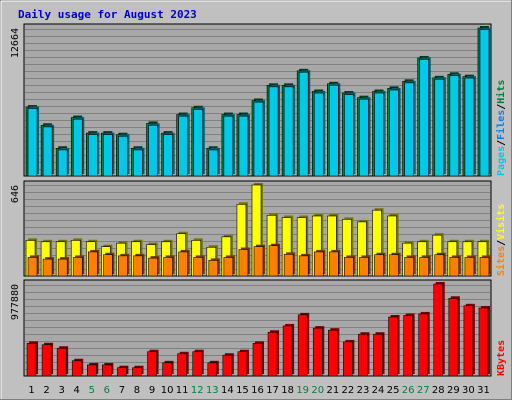 This screenshot has height=400, width=512. What do you see at coordinates (107, 14) in the screenshot?
I see `chart-title: Daily usage for August 2023` at bounding box center [107, 14].